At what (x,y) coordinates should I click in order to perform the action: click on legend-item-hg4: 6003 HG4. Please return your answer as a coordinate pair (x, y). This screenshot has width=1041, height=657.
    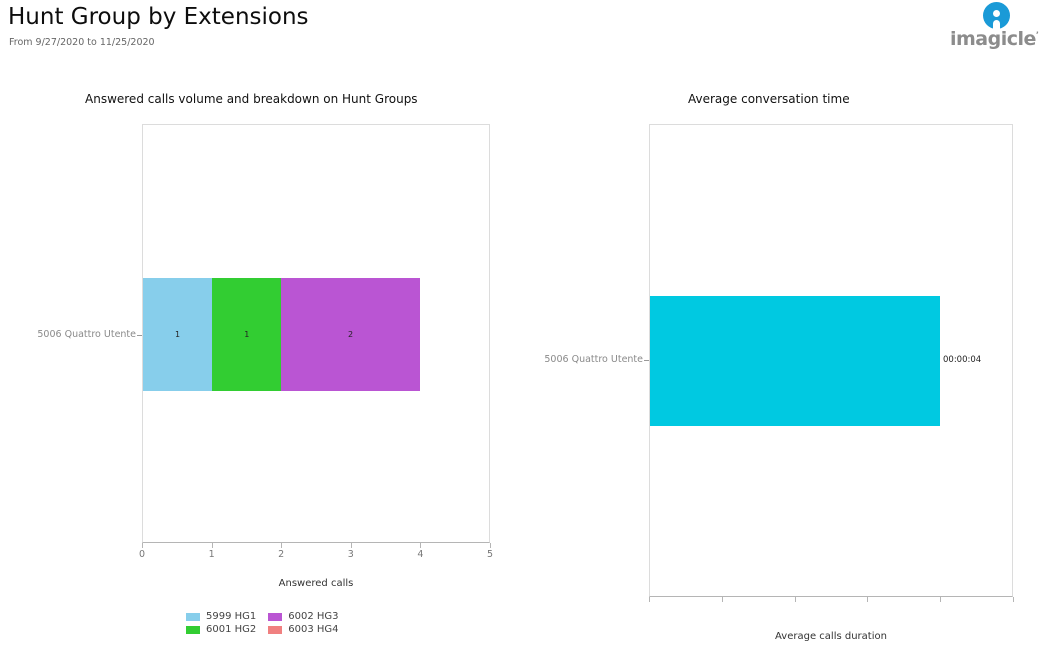
    Looking at the image, I should click on (303, 629).